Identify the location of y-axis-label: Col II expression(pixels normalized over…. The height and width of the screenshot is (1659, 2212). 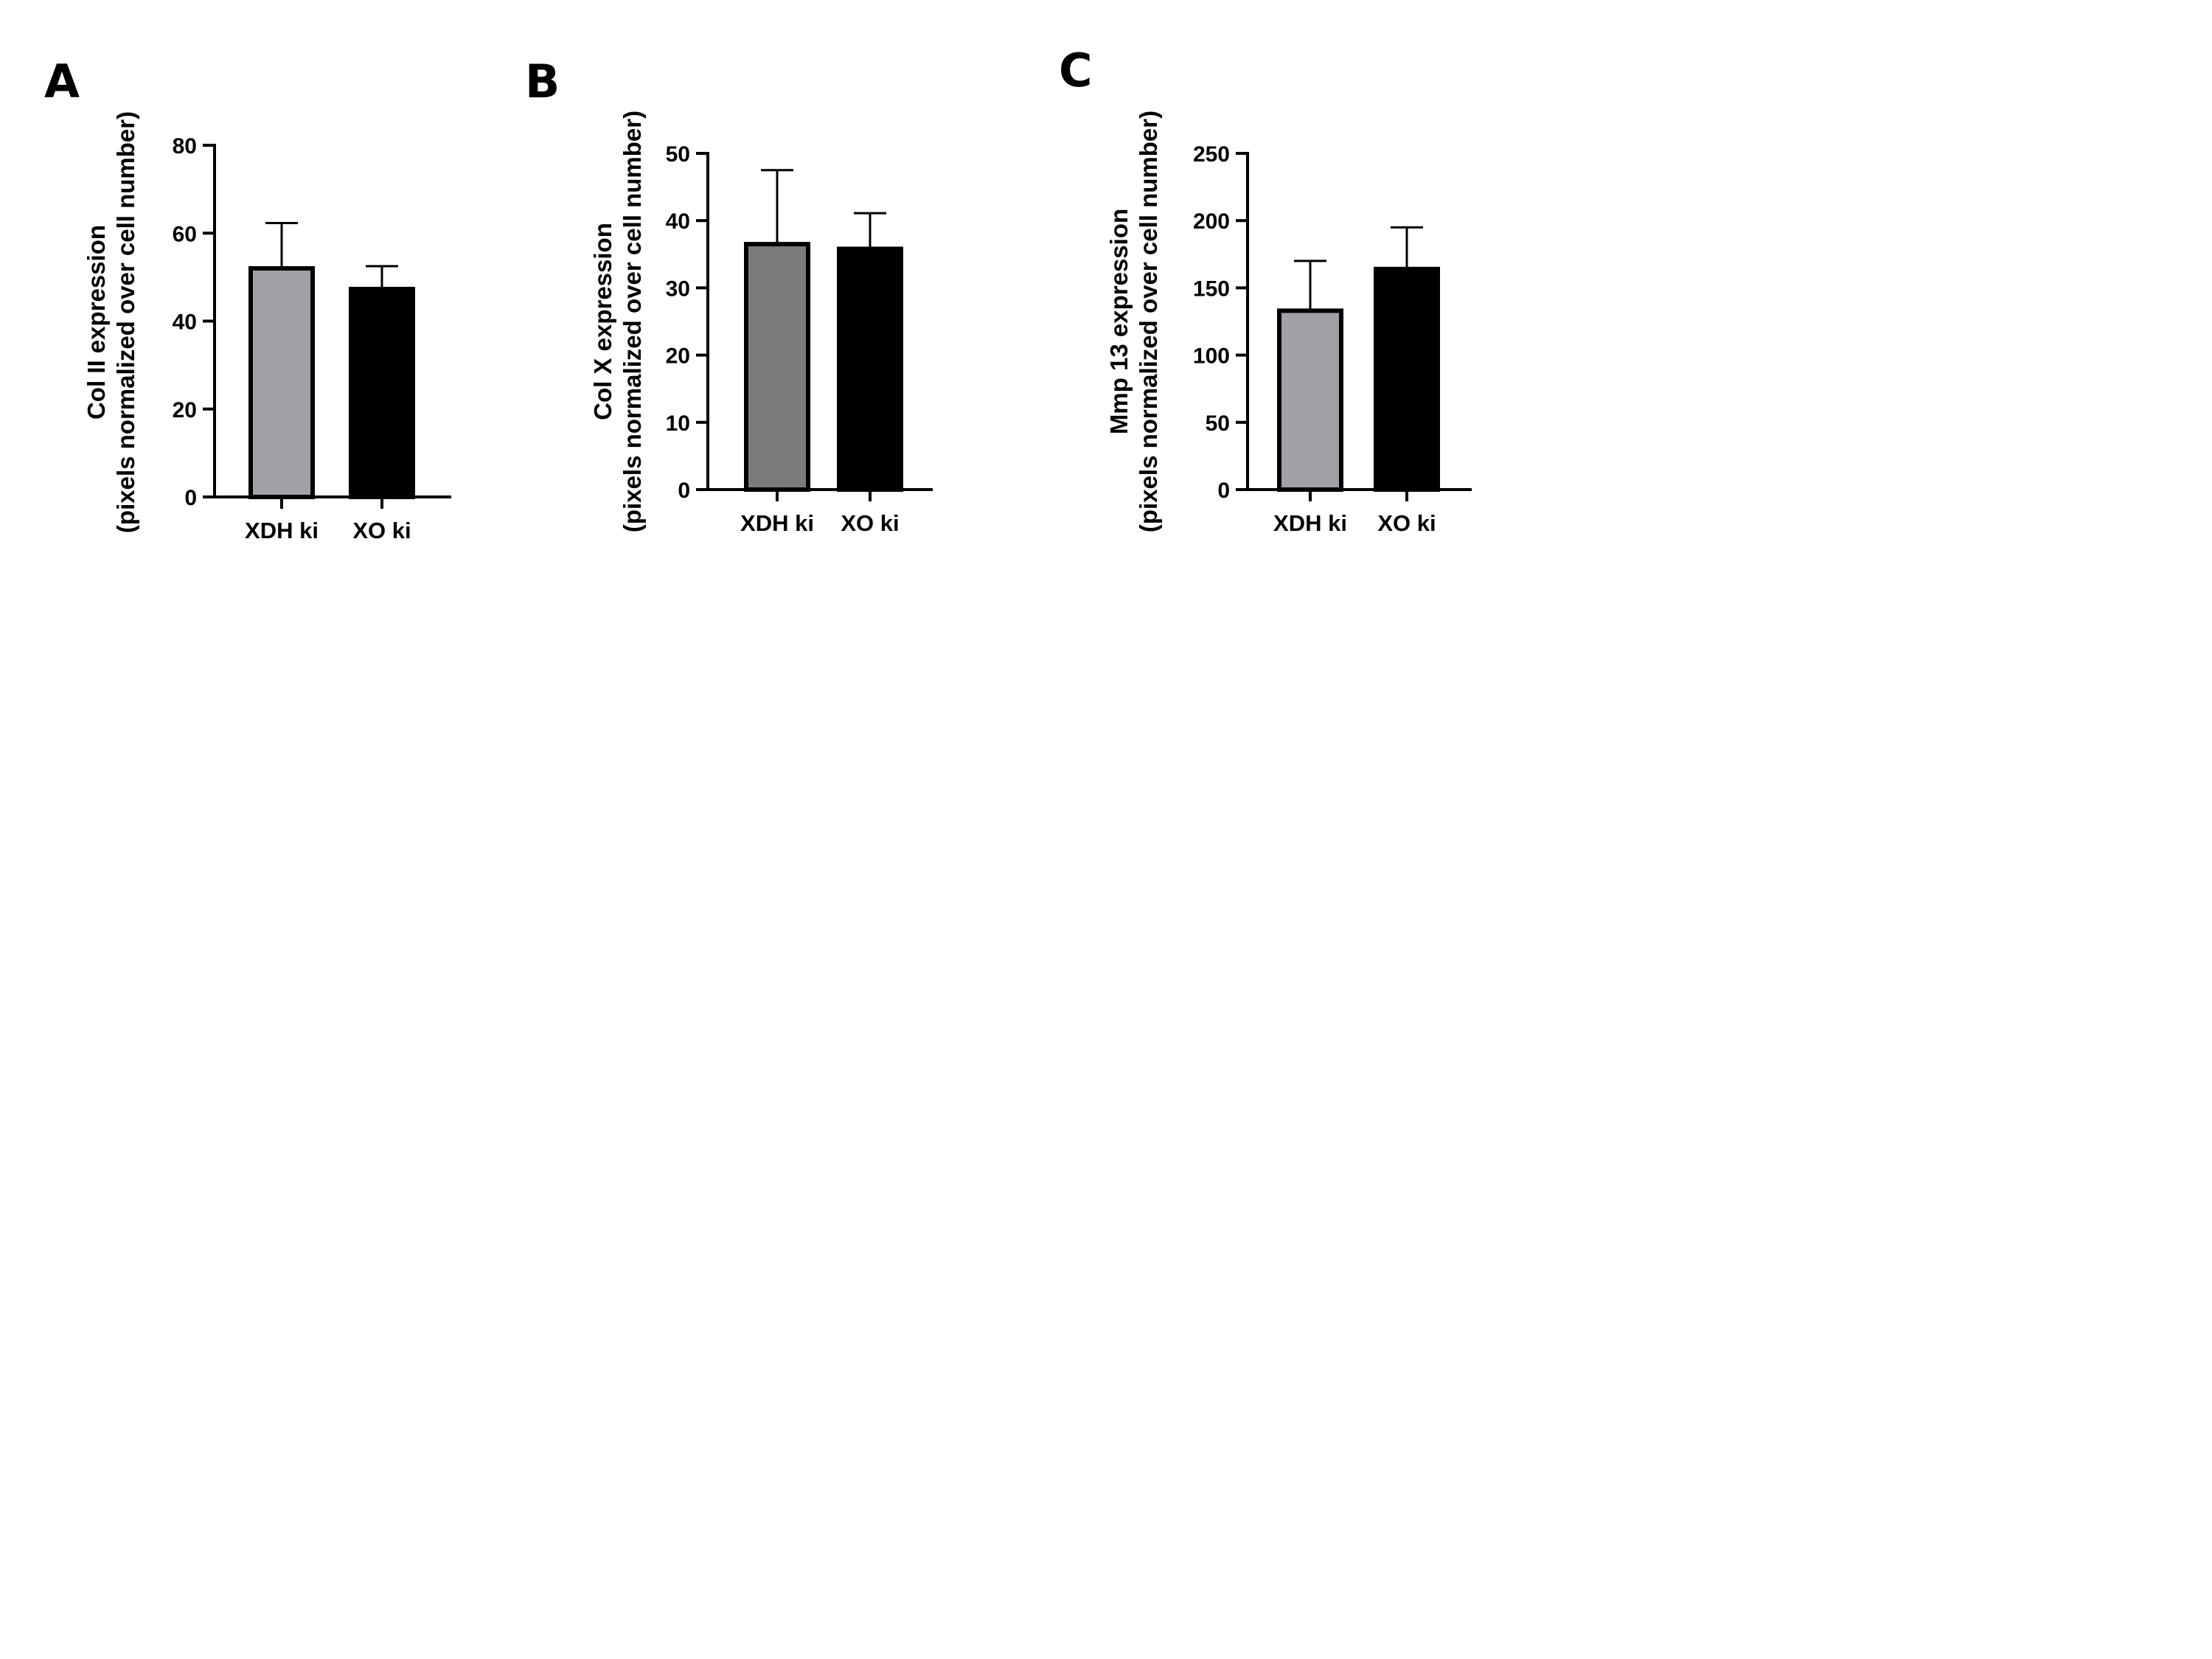
(111, 322).